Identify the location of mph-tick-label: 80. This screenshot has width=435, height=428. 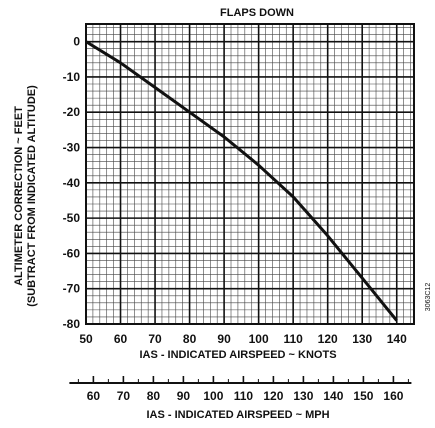
(154, 396).